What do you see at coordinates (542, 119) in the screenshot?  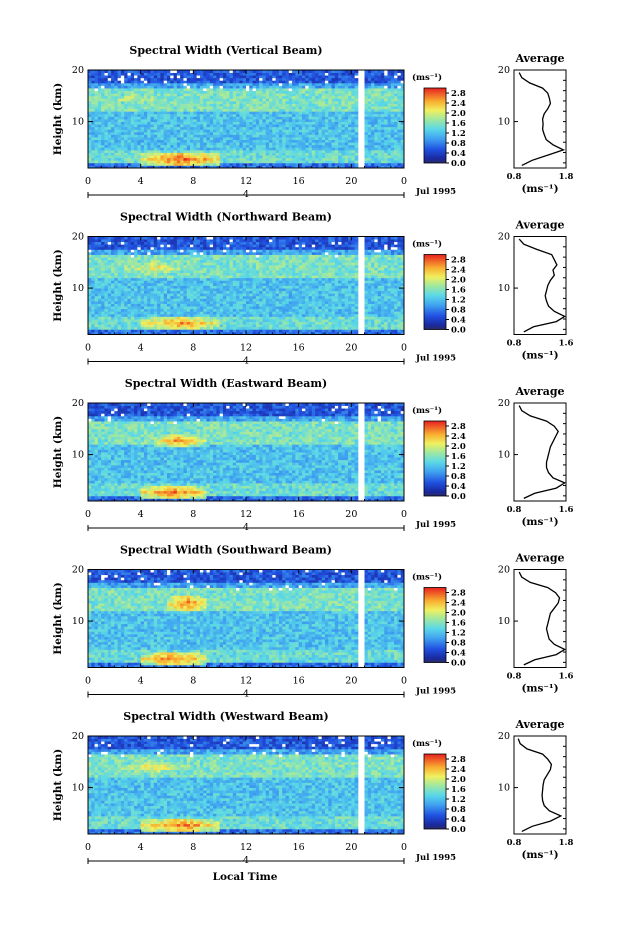 I see `average-profile-line` at bounding box center [542, 119].